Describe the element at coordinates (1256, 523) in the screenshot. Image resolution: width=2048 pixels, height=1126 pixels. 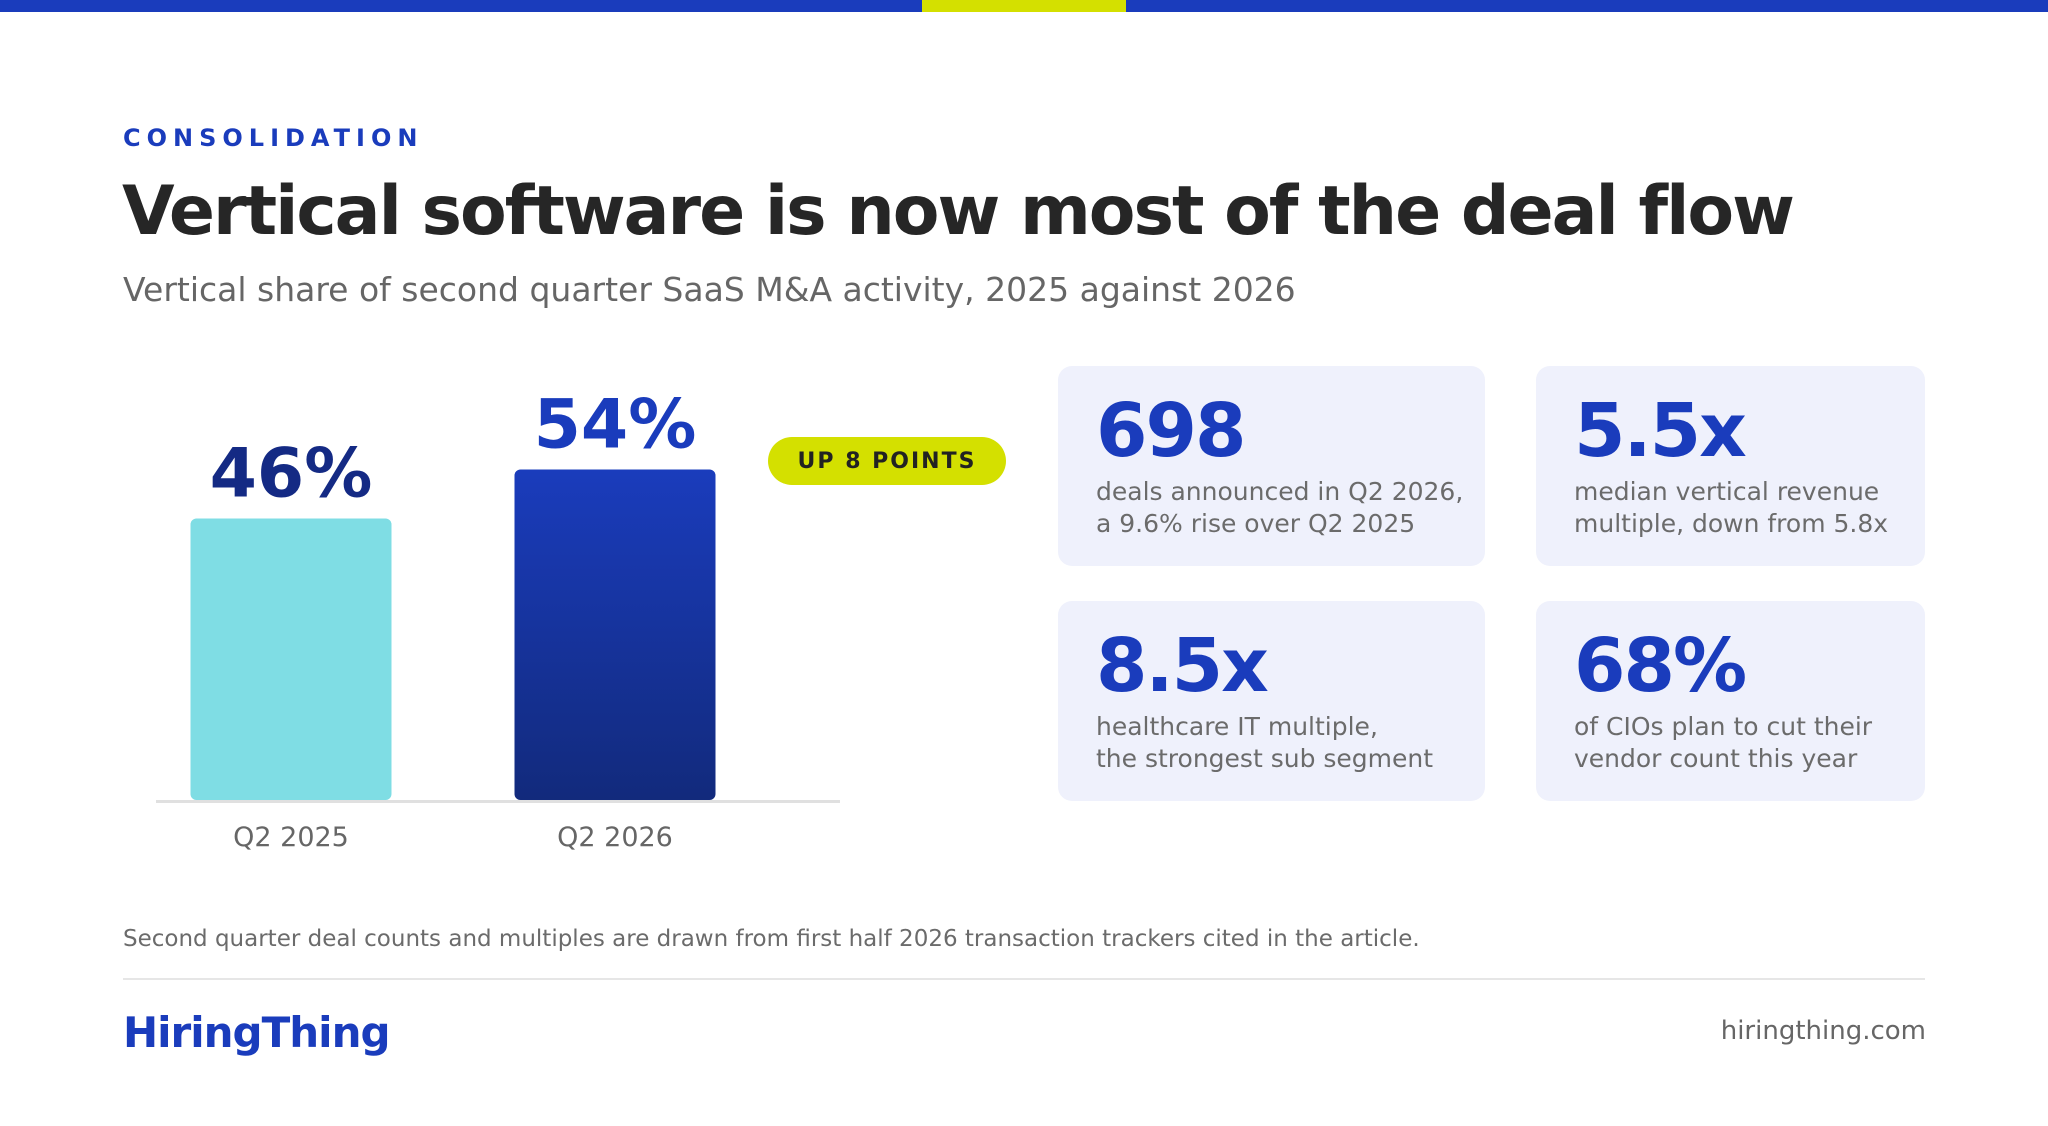
I see `stat-description: a 9.6% rise over Q2 2025` at that location.